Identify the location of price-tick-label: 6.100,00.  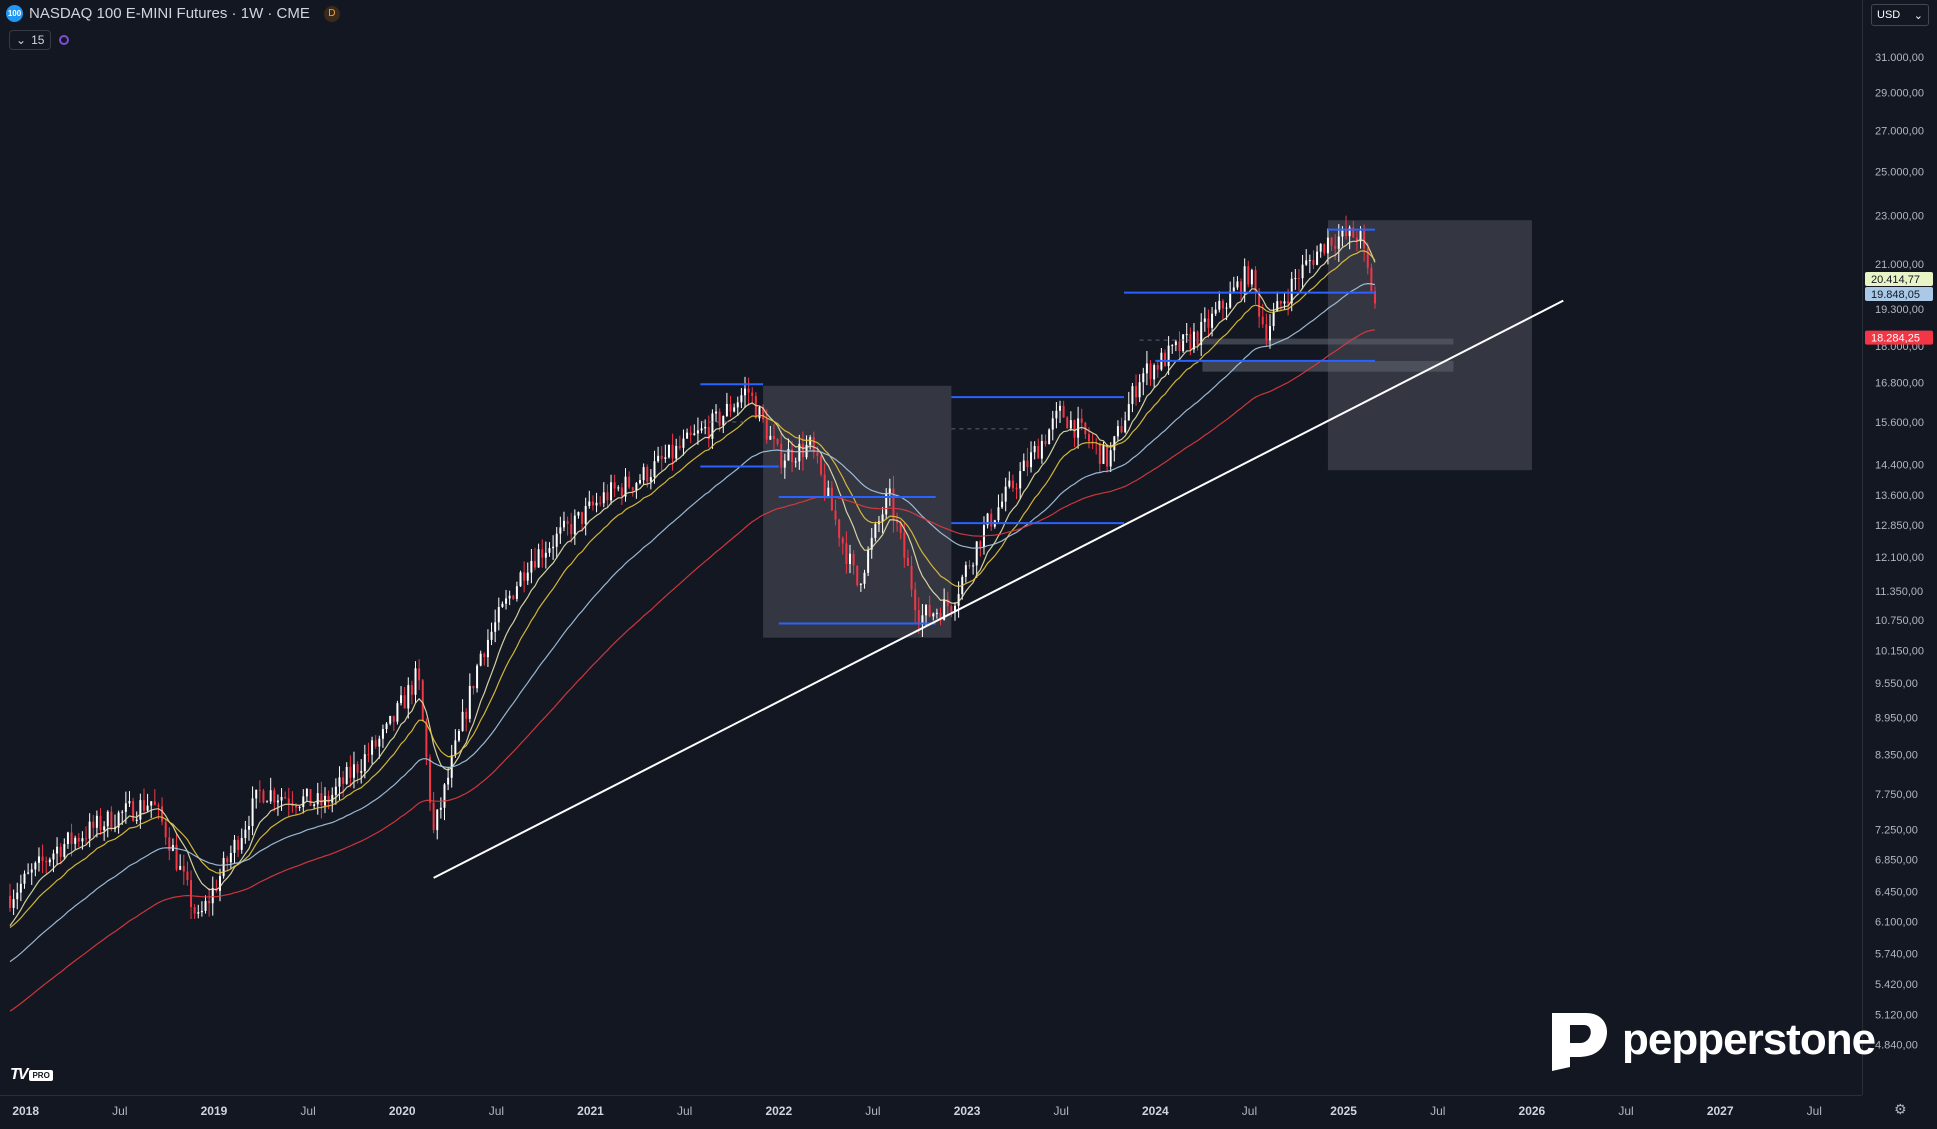
(1896, 922).